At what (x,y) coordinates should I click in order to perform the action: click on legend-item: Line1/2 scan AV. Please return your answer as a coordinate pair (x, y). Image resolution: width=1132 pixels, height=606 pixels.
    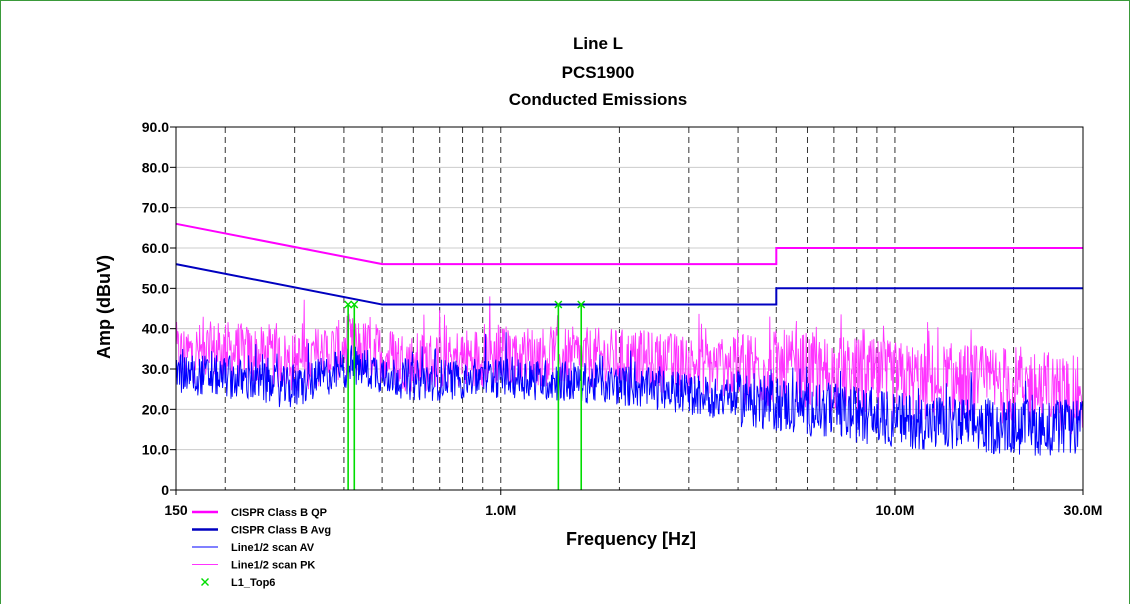
    Looking at the image, I should click on (253, 548).